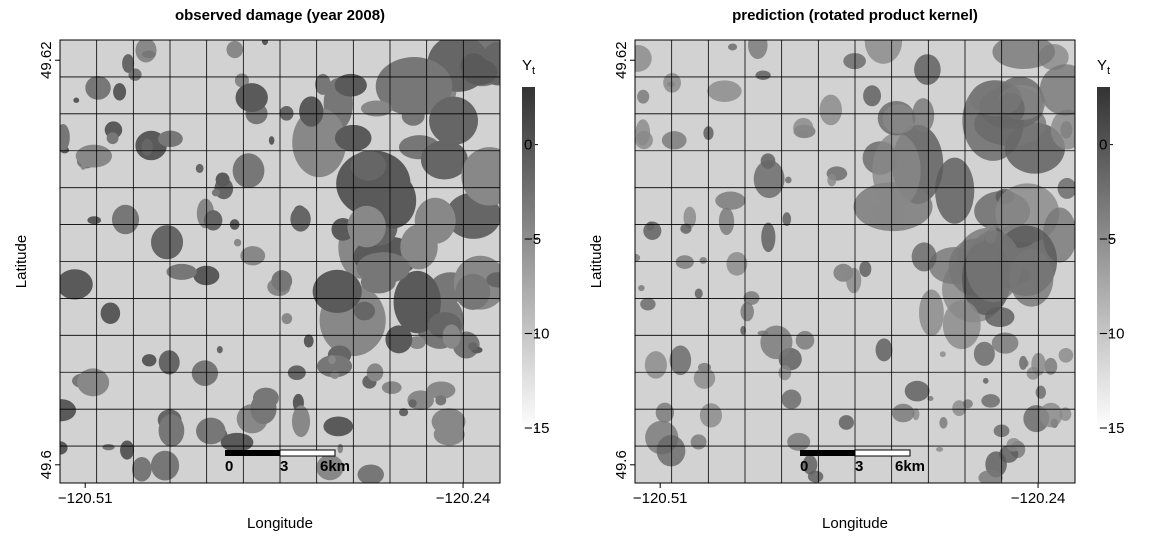 This screenshot has height=540, width=1160. Describe the element at coordinates (528, 145) in the screenshot. I see `colorbar-tick-label: 0` at that location.